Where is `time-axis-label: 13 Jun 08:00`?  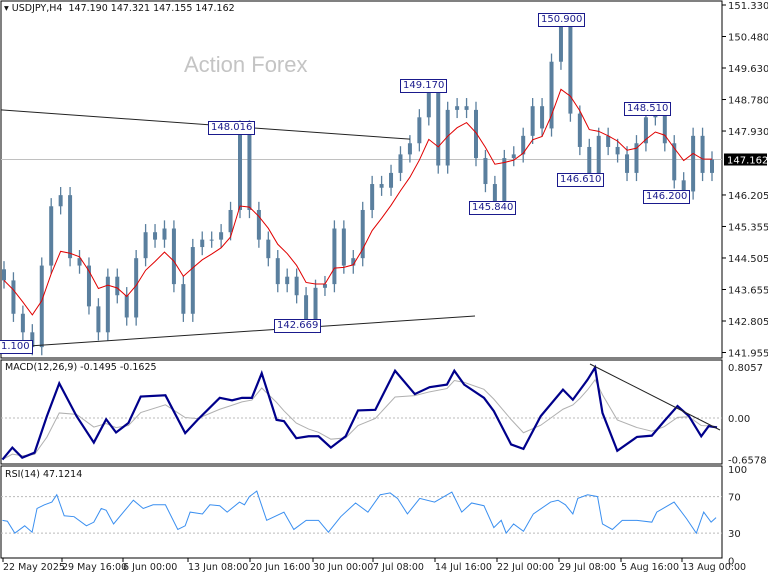
time-axis-label: 13 Jun 08:00 is located at coordinates (218, 567).